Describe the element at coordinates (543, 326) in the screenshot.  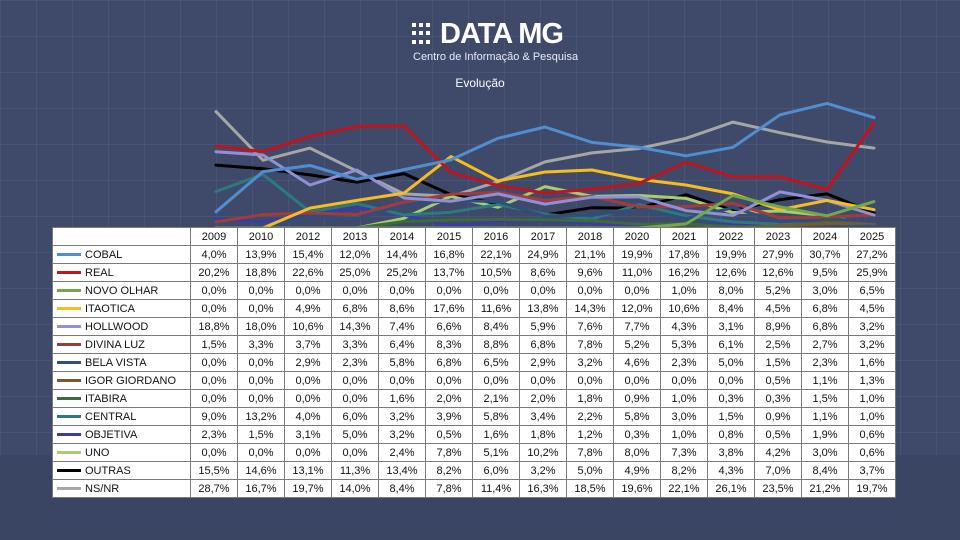
I see `data-label: 5,9%` at that location.